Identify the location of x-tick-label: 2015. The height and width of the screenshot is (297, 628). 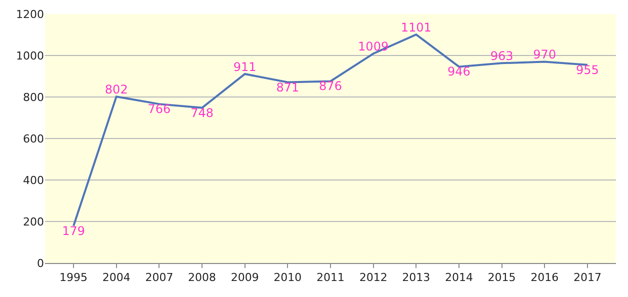
(502, 277).